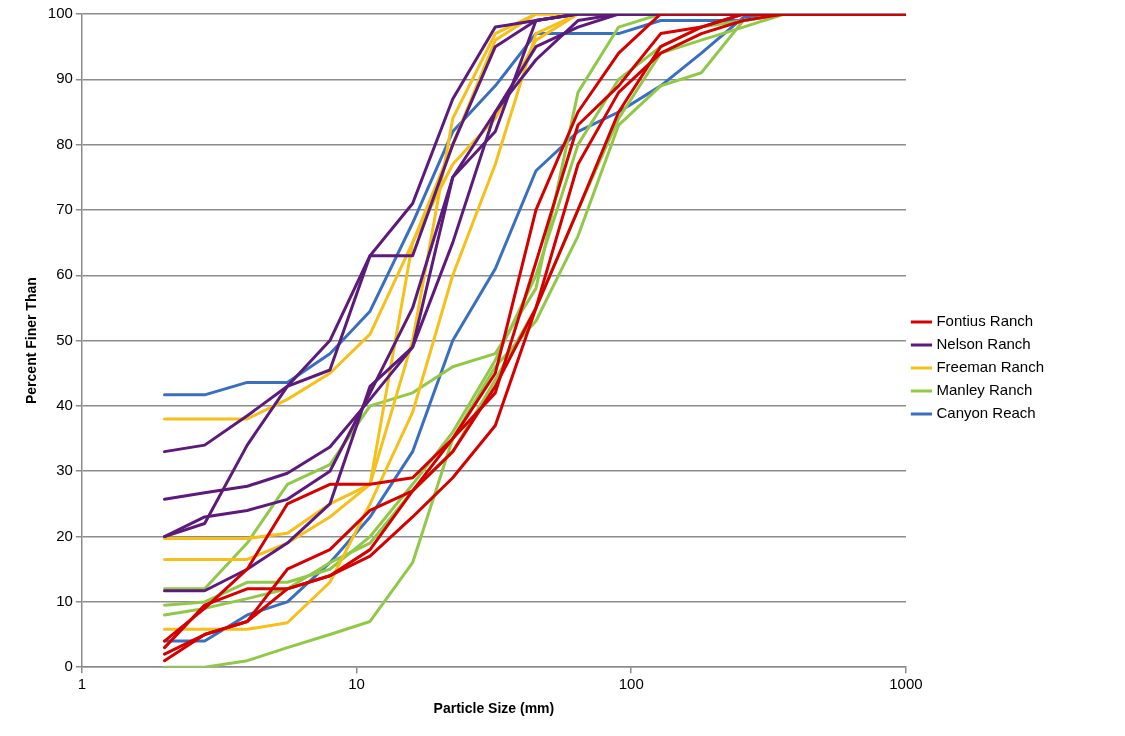  What do you see at coordinates (64, 470) in the screenshot?
I see `y-tick-label: 30` at bounding box center [64, 470].